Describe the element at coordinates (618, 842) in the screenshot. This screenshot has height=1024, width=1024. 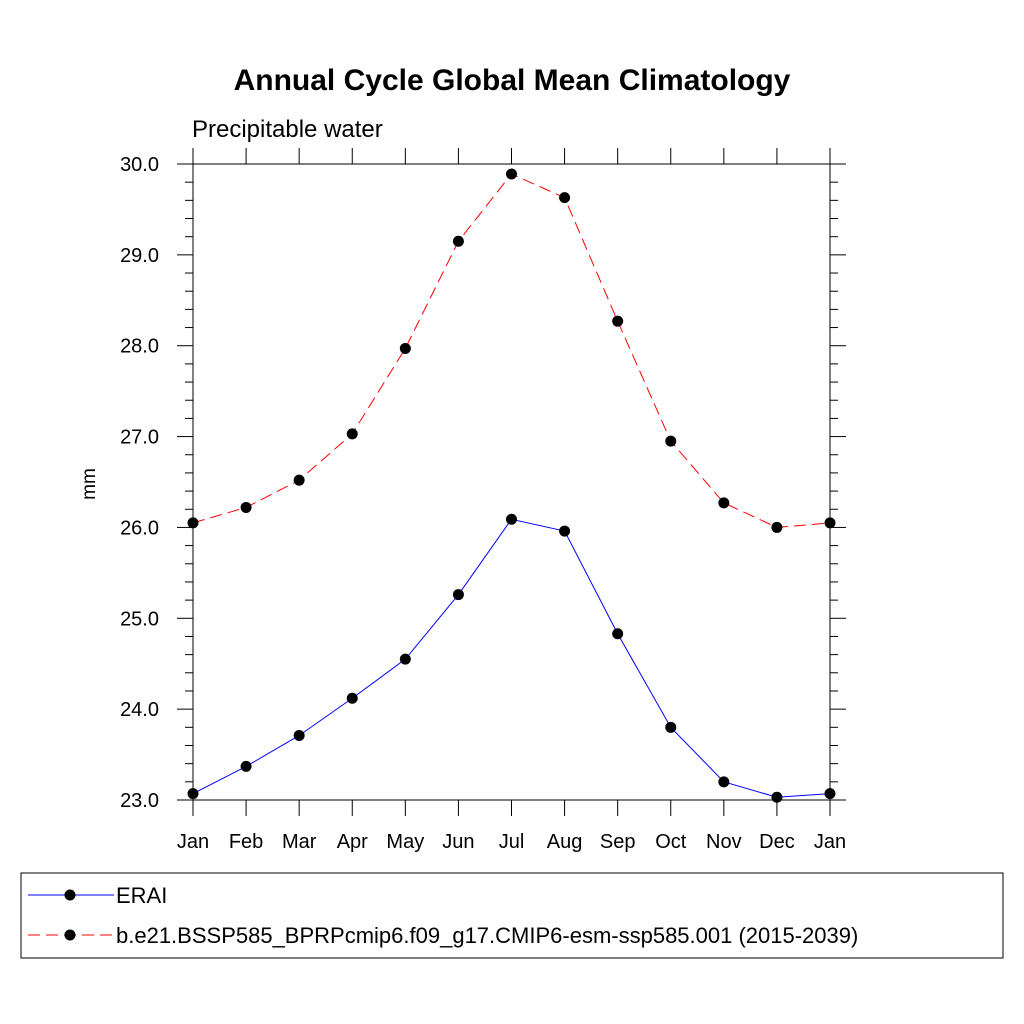
I see `x-tick-label: Sep` at that location.